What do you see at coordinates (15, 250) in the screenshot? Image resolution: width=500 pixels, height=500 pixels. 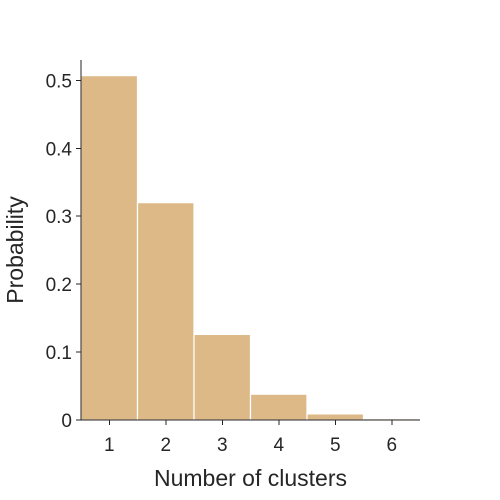 I see `y-axis-label: Probability` at bounding box center [15, 250].